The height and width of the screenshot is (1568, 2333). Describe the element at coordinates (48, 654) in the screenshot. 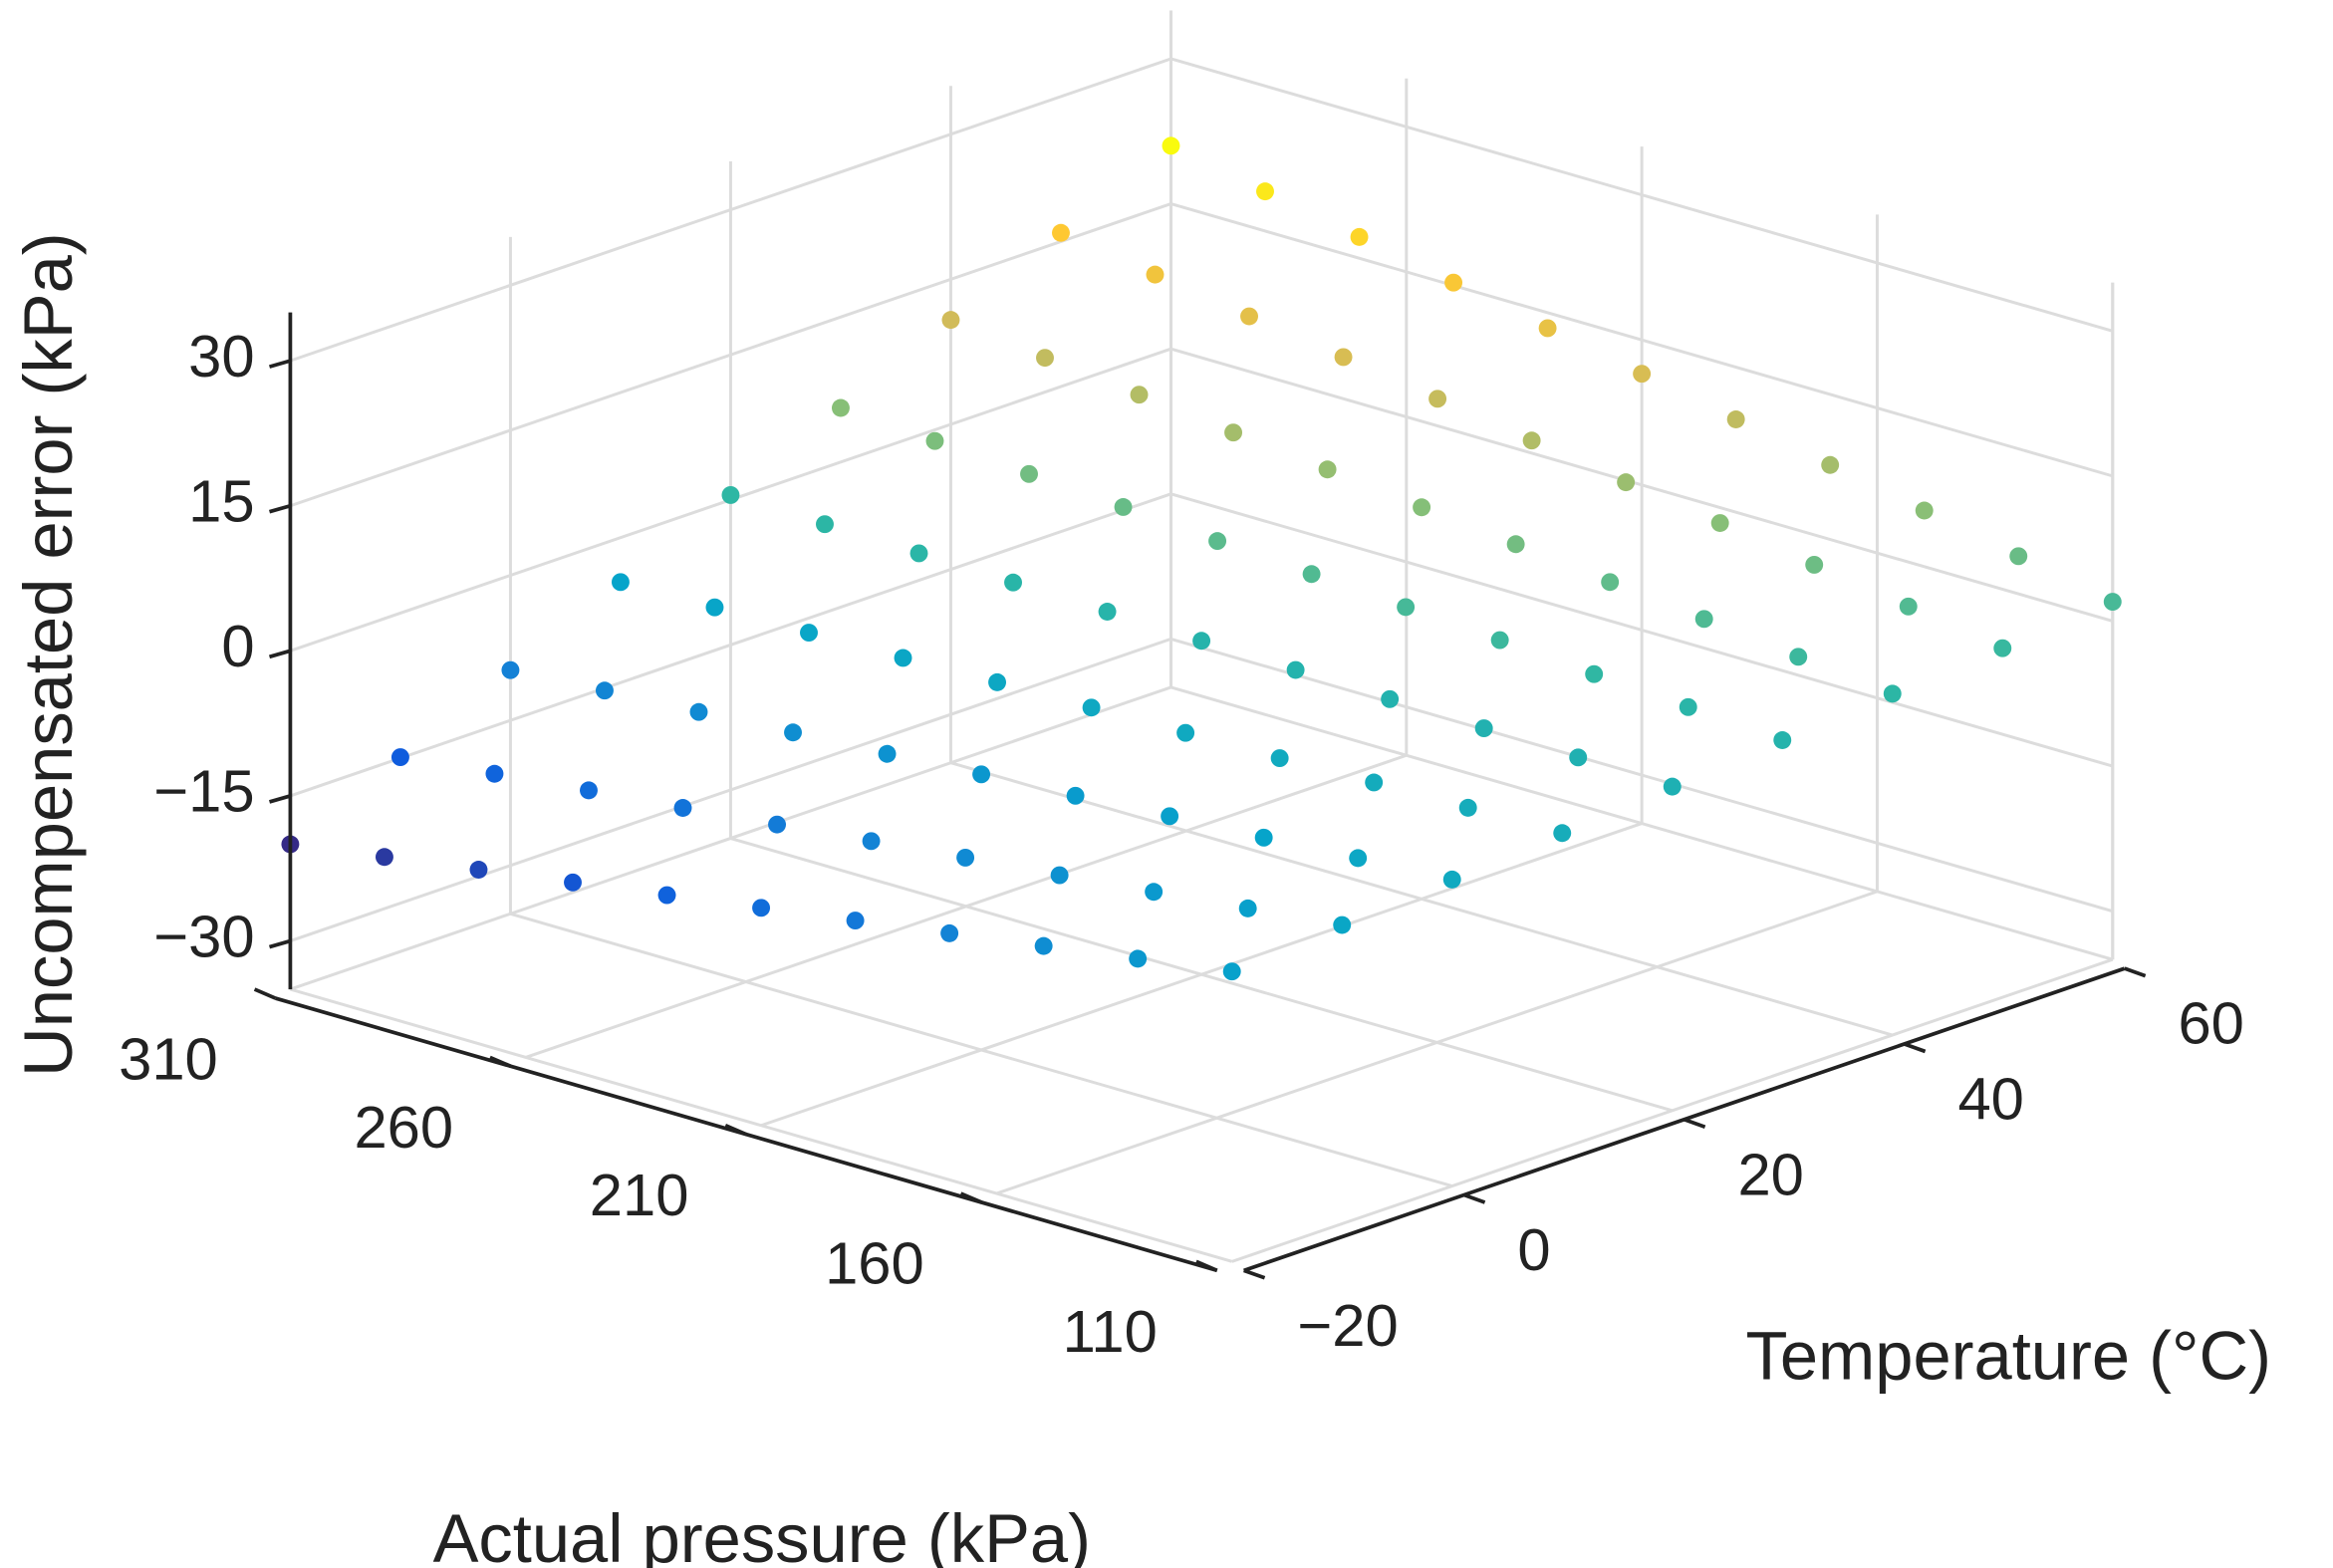

I see `z-axis-label: Uncompensated error (kPa)` at that location.